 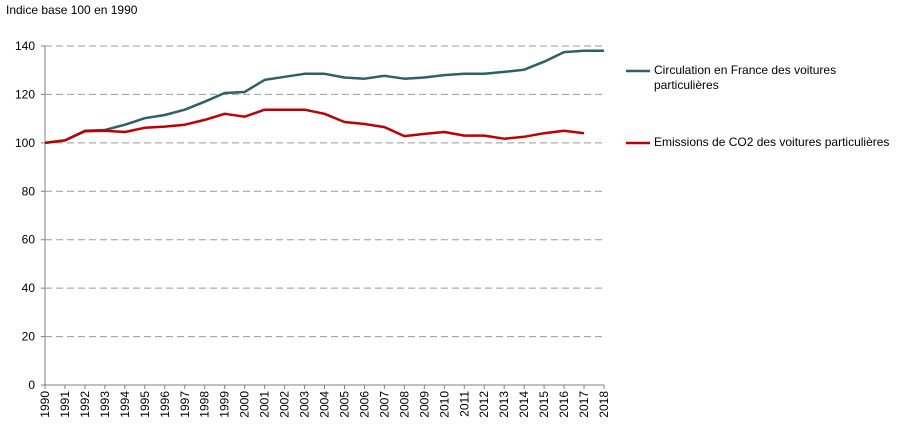 I want to click on x-tick-label: 1994, so click(x=125, y=404).